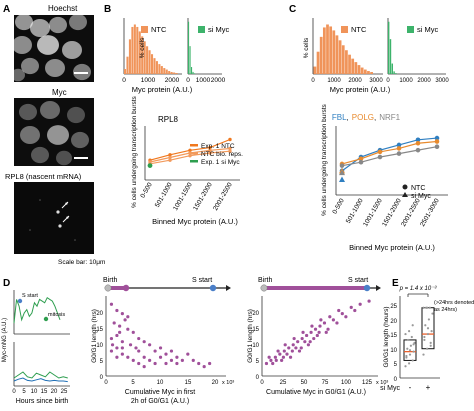 Image resolution: width=474 pixels, height=411 pixels. I want to click on c-legend-ntc-marker, so click(405, 187).